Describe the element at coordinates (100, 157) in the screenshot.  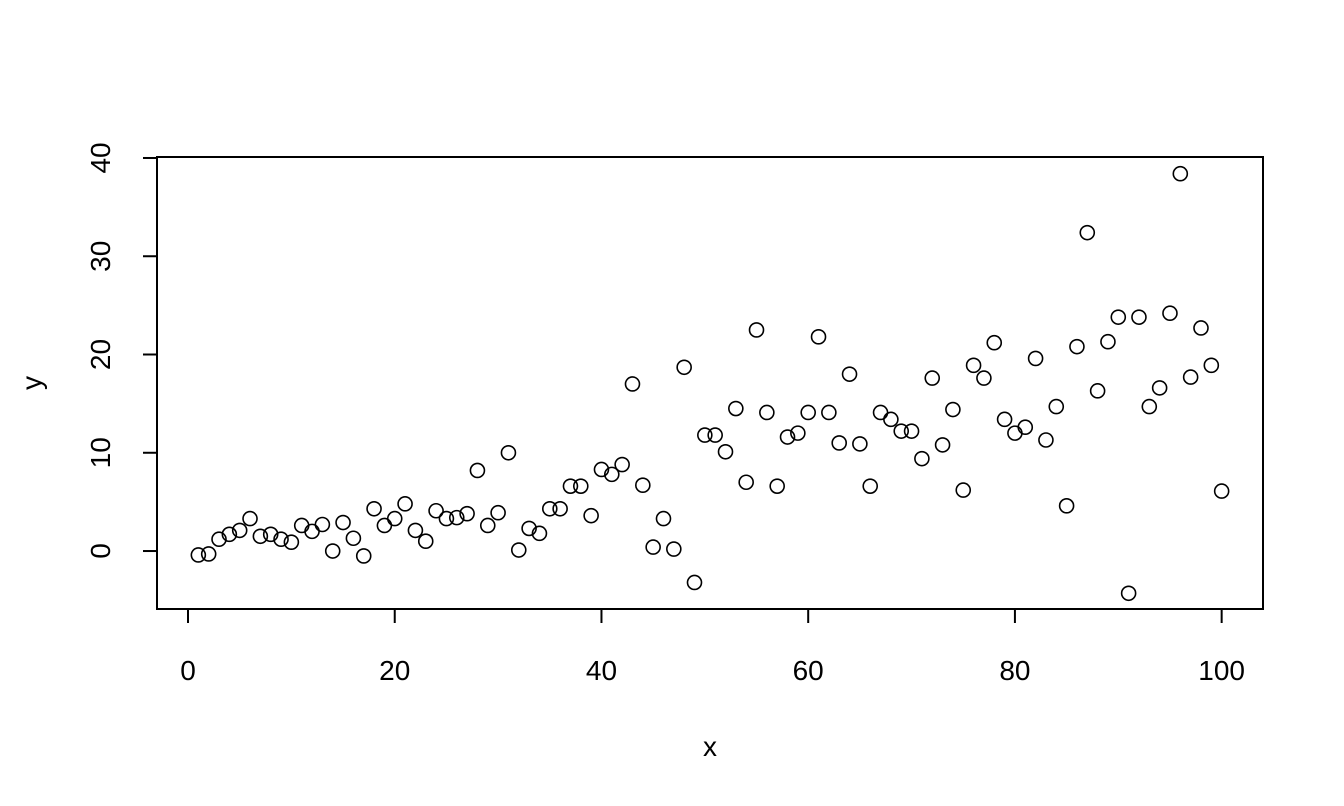
I see `y-tick-label: 40` at that location.